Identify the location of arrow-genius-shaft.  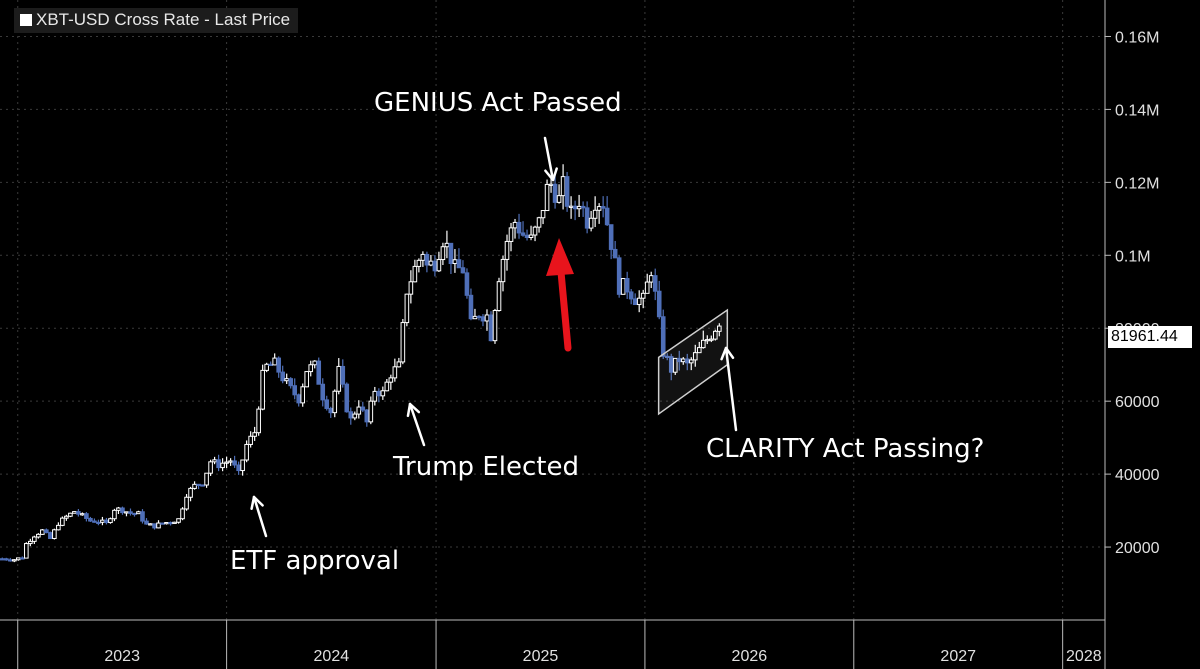
(549, 159).